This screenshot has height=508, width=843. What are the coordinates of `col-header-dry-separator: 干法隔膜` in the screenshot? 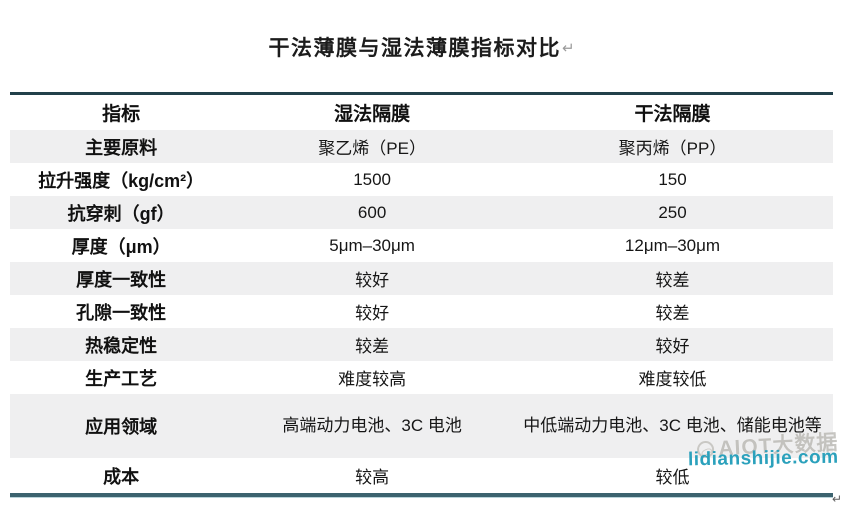 It's located at (672, 112).